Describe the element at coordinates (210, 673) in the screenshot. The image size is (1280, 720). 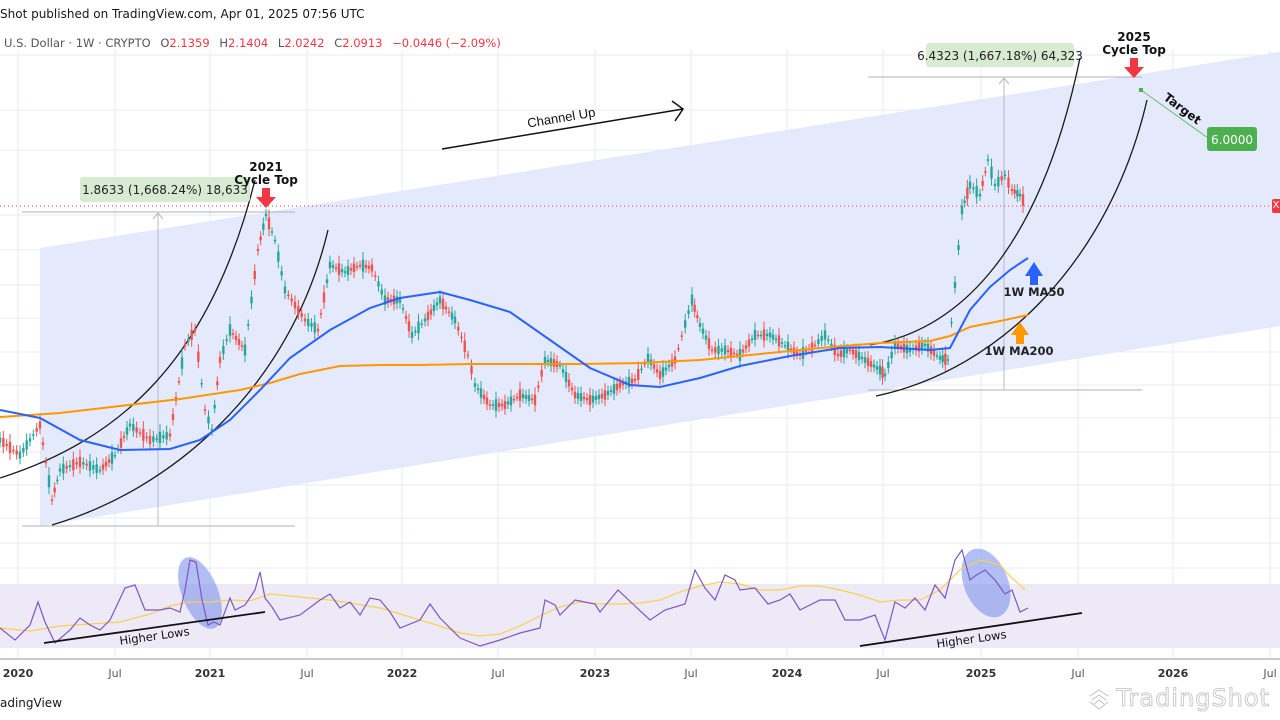
I see `time-tick: 2021` at that location.